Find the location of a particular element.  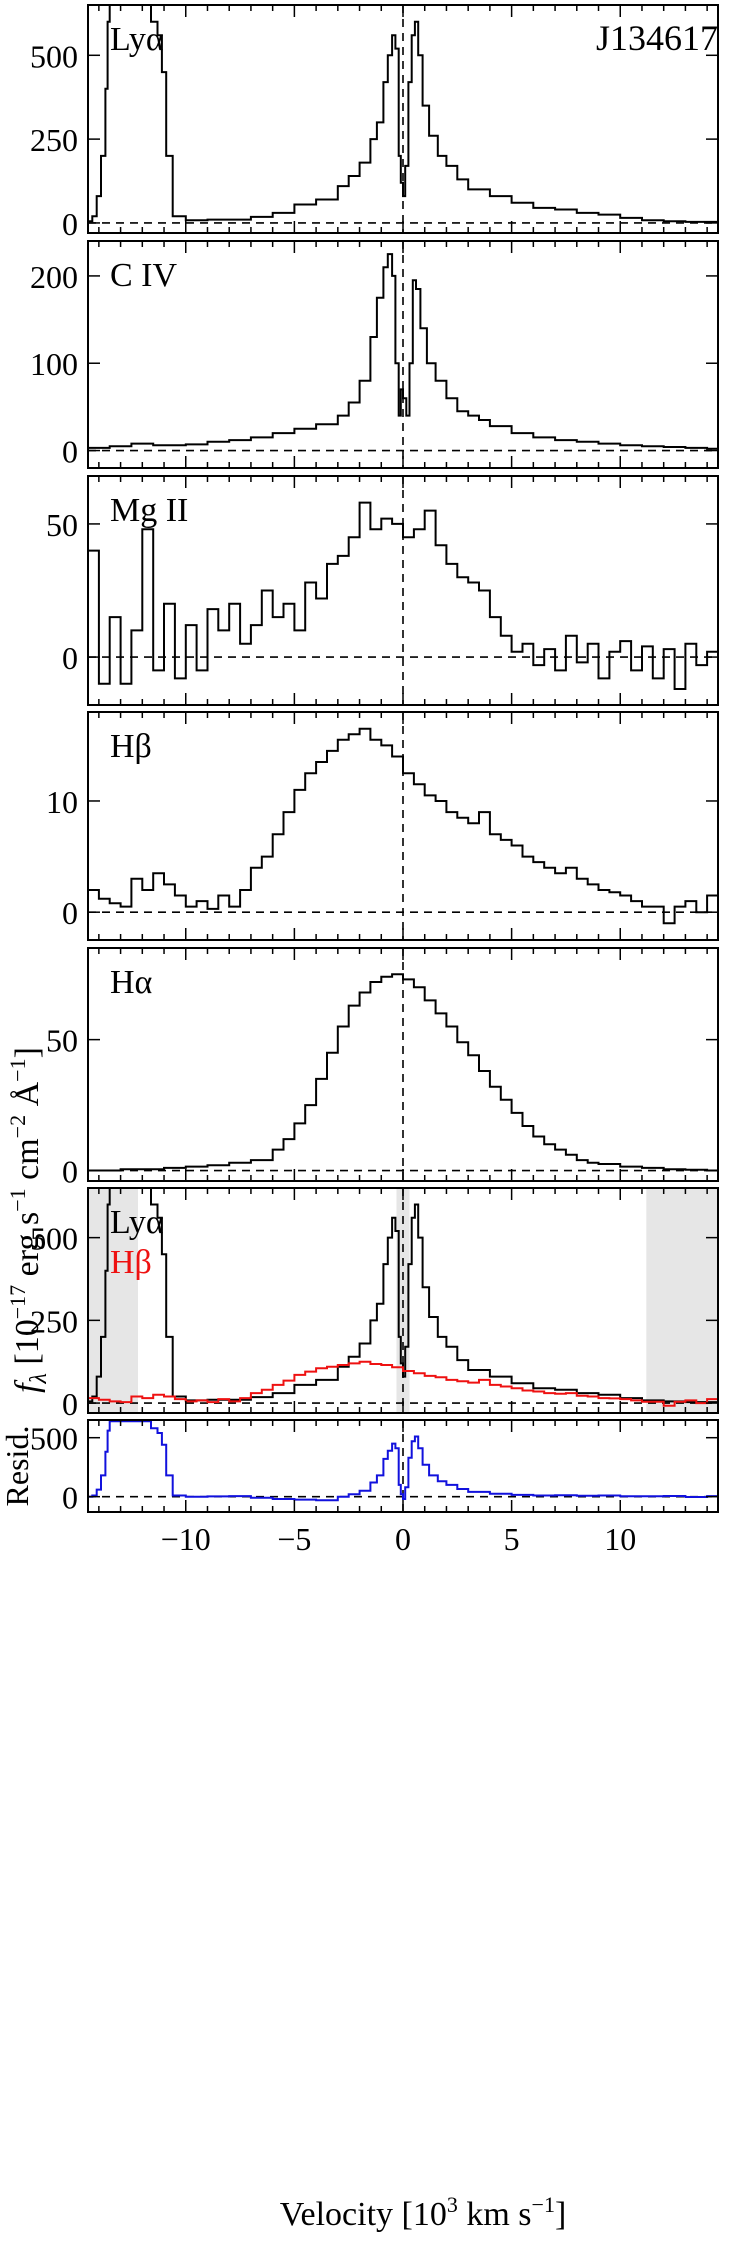

panel-1: 0 250 500 Lyα is located at coordinates (374, 123).